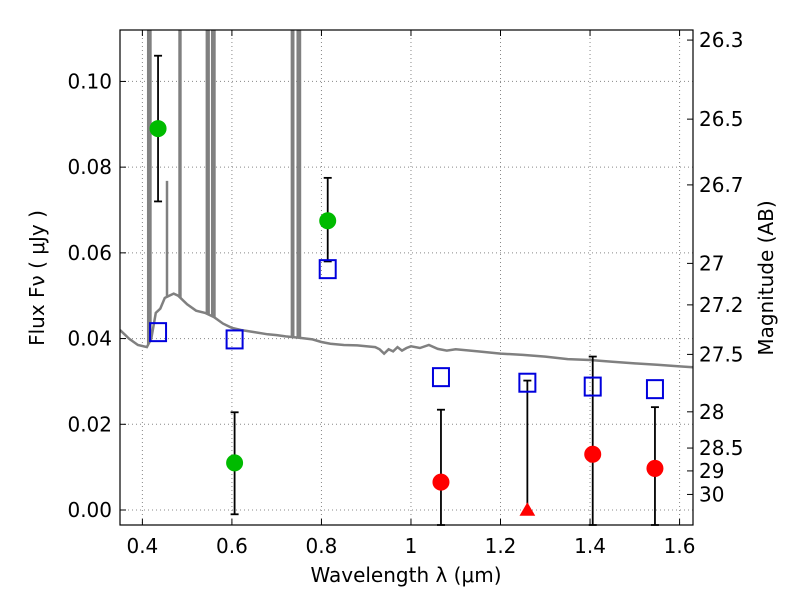 Image resolution: width=800 pixels, height=600 pixels. Describe the element at coordinates (721, 448) in the screenshot. I see `y2-tick-label: 28.5` at that location.